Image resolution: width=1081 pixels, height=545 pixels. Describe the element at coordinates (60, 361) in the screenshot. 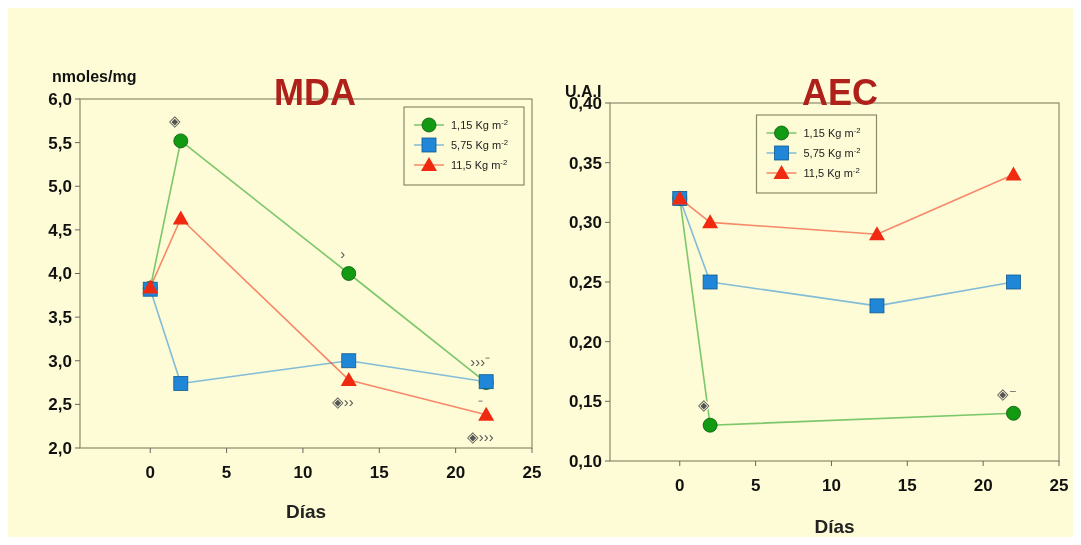

I see `y-tick-label: 3,0` at that location.